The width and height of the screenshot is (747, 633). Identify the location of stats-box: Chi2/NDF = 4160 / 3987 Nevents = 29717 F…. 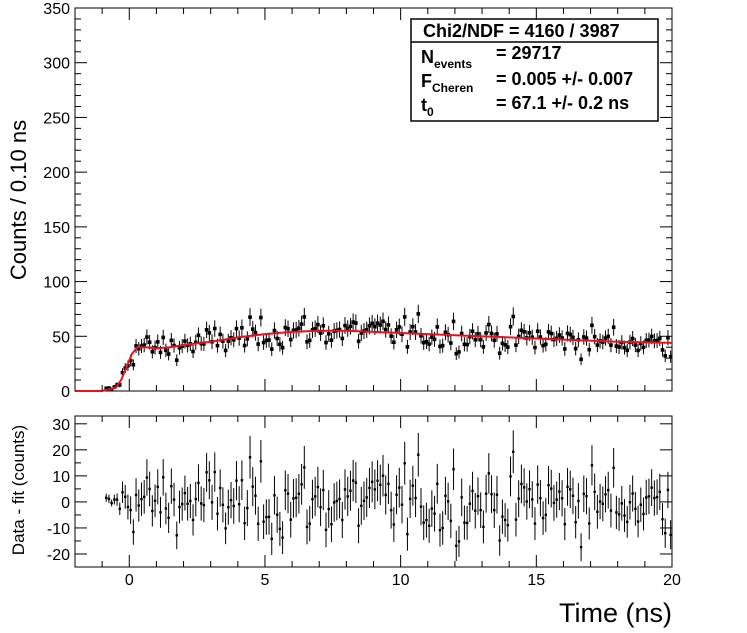
(534, 70).